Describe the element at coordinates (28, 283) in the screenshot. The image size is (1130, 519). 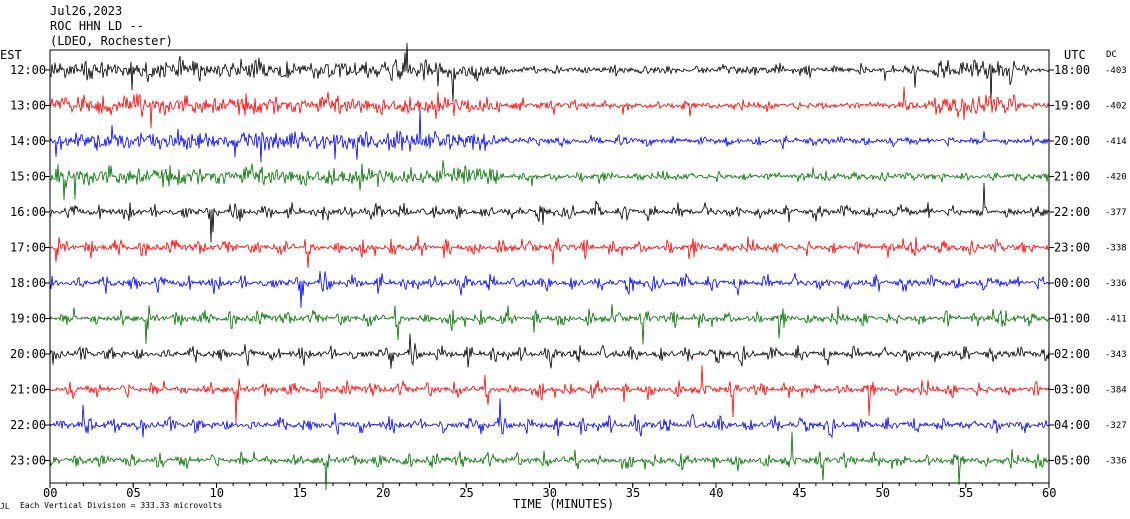
I see `est-hour-label: 18:00` at that location.